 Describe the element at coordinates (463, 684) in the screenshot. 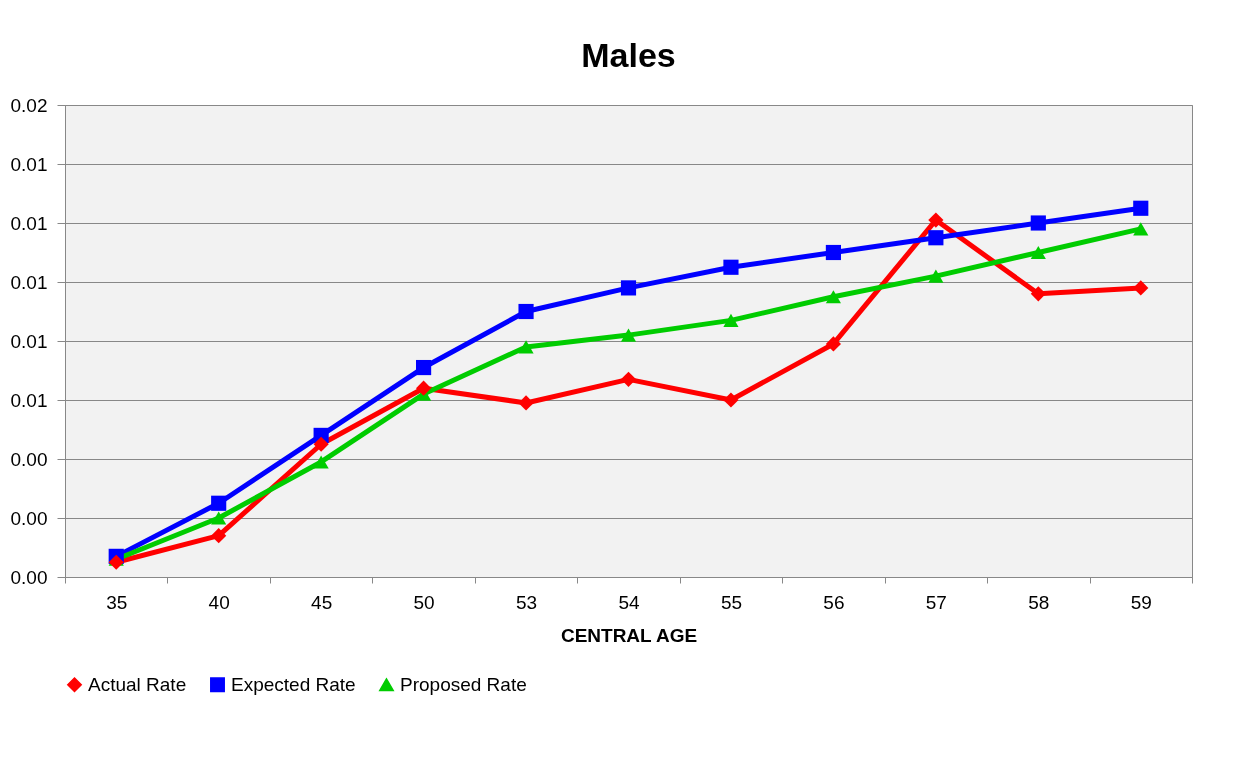

I see `legend-label: Proposed Rate` at that location.